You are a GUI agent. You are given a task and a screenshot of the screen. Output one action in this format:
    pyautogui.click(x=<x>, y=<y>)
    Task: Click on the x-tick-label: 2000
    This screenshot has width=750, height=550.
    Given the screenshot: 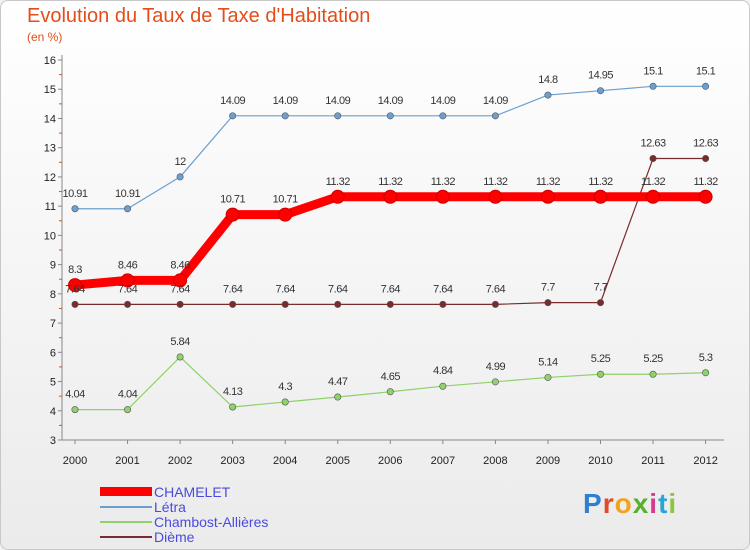 What is the action you would take?
    pyautogui.click(x=75, y=461)
    